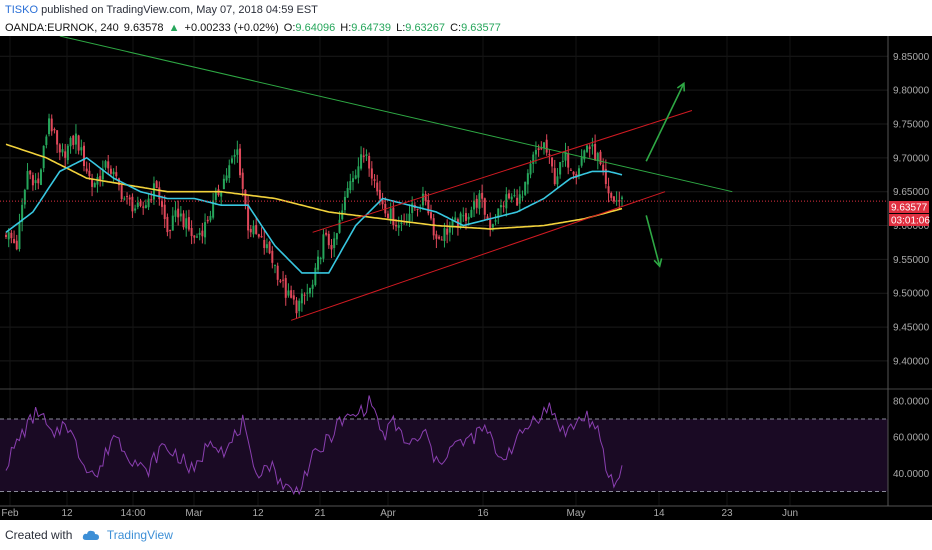 The height and width of the screenshot is (550, 932). I want to click on price-tag: 9.63577 03:01:06, so click(909, 214).